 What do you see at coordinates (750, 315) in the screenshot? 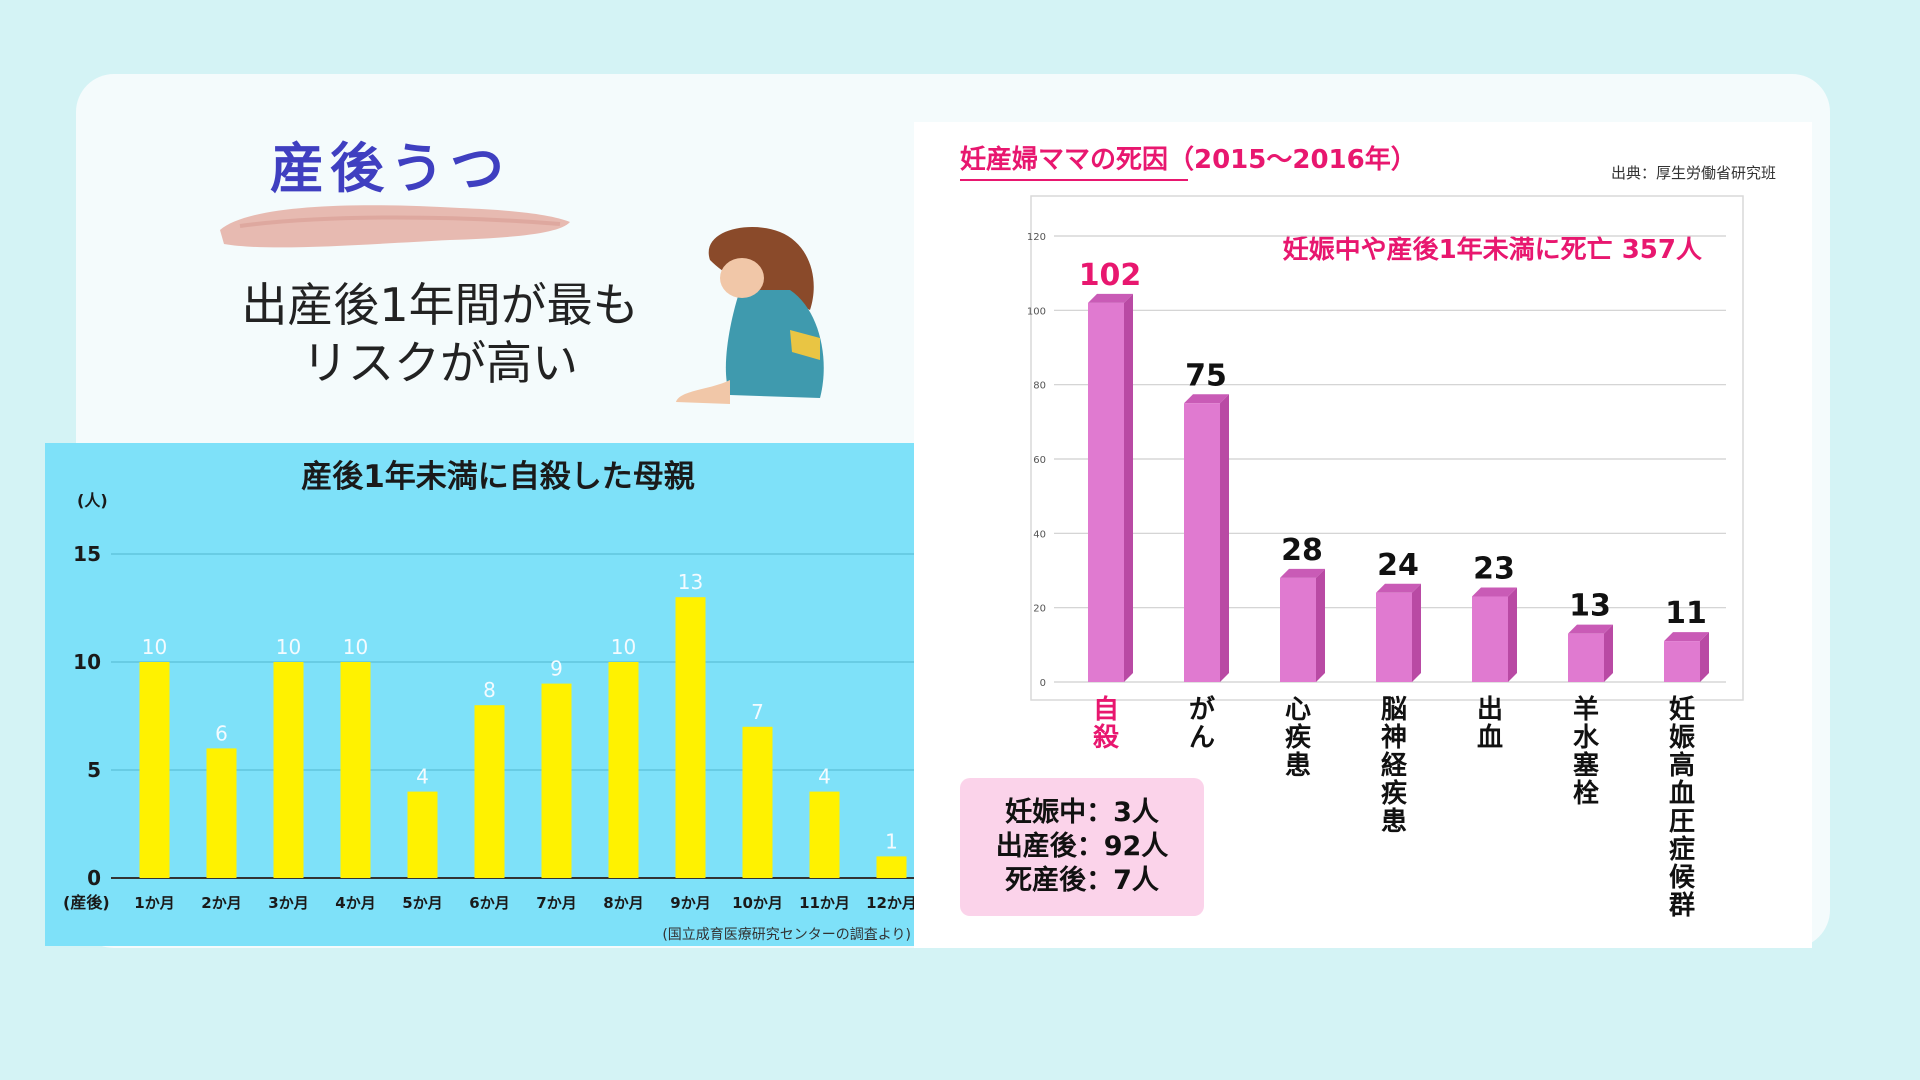
I see `sad-woman-illustration` at bounding box center [750, 315].